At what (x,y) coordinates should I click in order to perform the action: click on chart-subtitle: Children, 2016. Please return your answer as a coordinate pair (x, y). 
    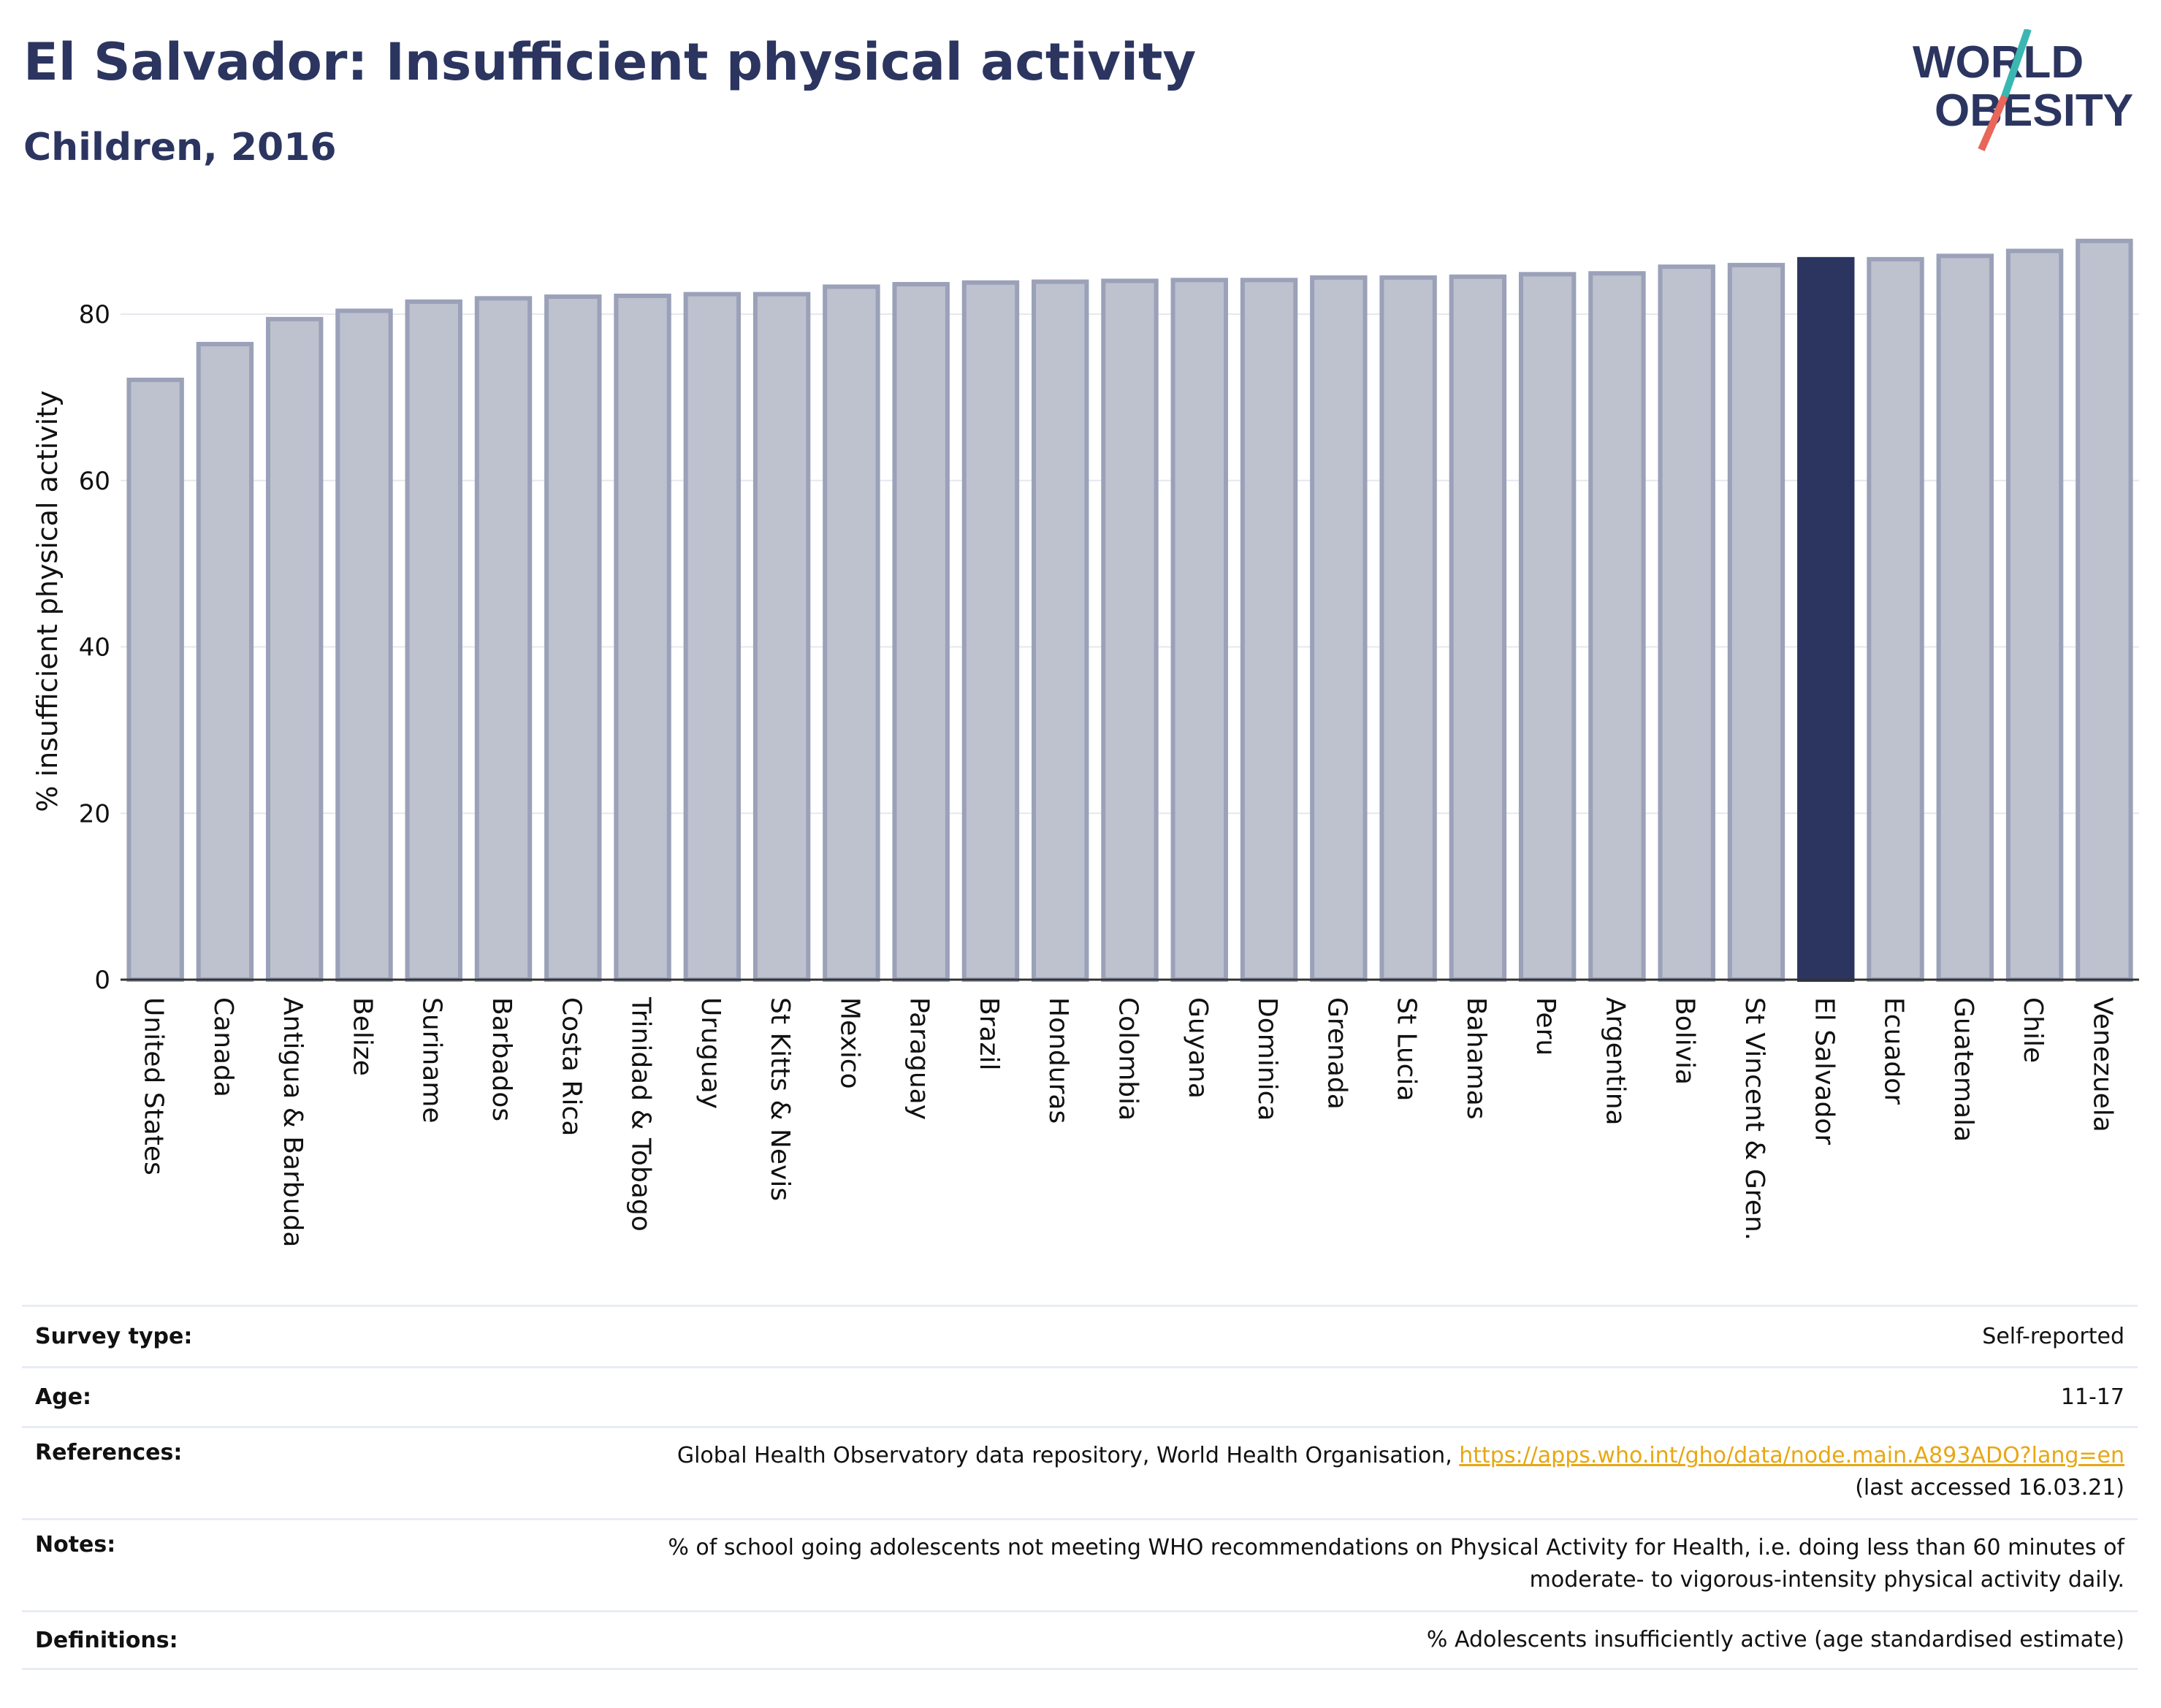
    Looking at the image, I should click on (180, 147).